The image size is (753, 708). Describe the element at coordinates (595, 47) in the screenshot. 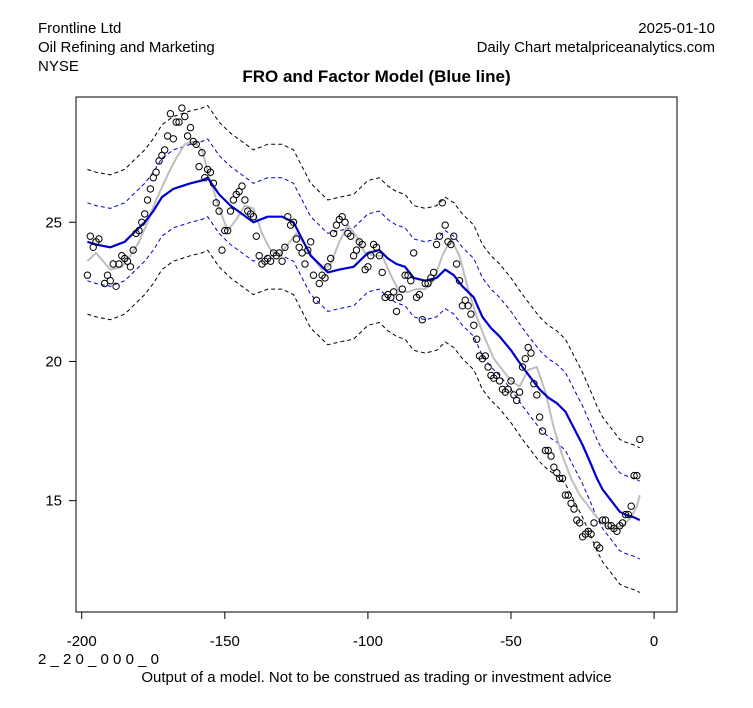

I see `chart-source: Daily Chart metalpriceanalytics.com` at that location.